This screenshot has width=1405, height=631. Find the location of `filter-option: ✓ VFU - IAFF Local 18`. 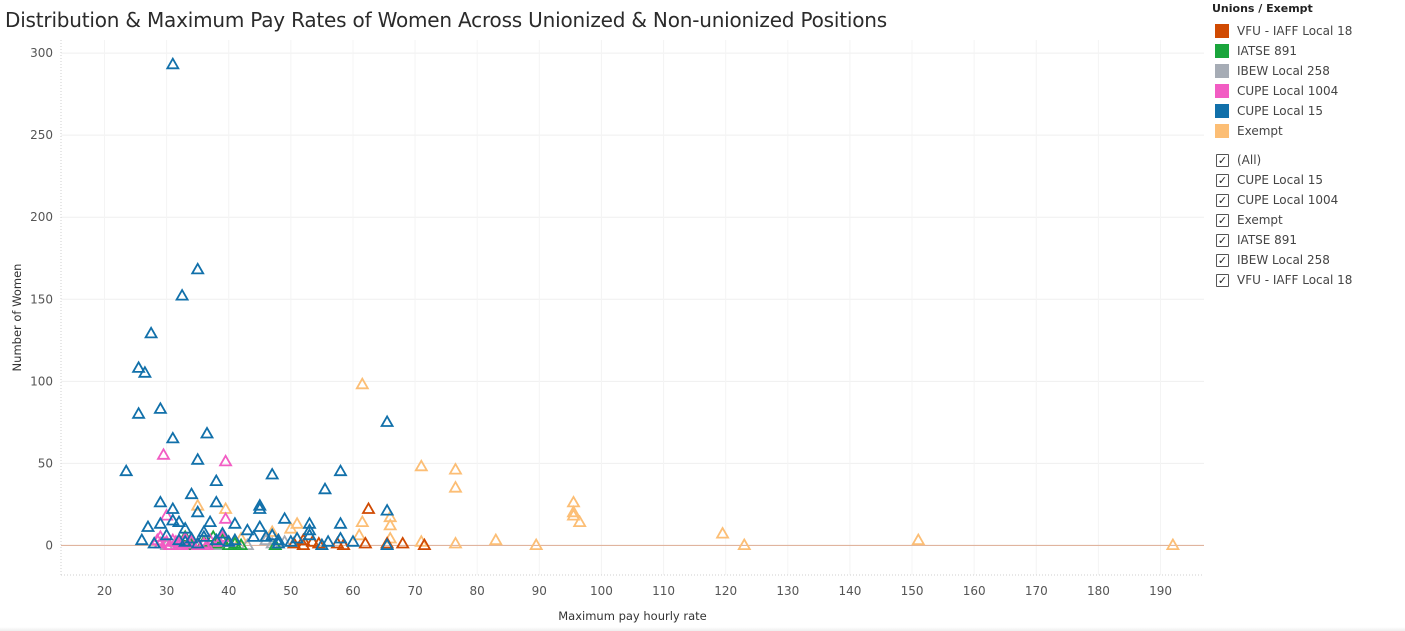

filter-option: ✓ VFU - IAFF Local 18 is located at coordinates (1307, 280).